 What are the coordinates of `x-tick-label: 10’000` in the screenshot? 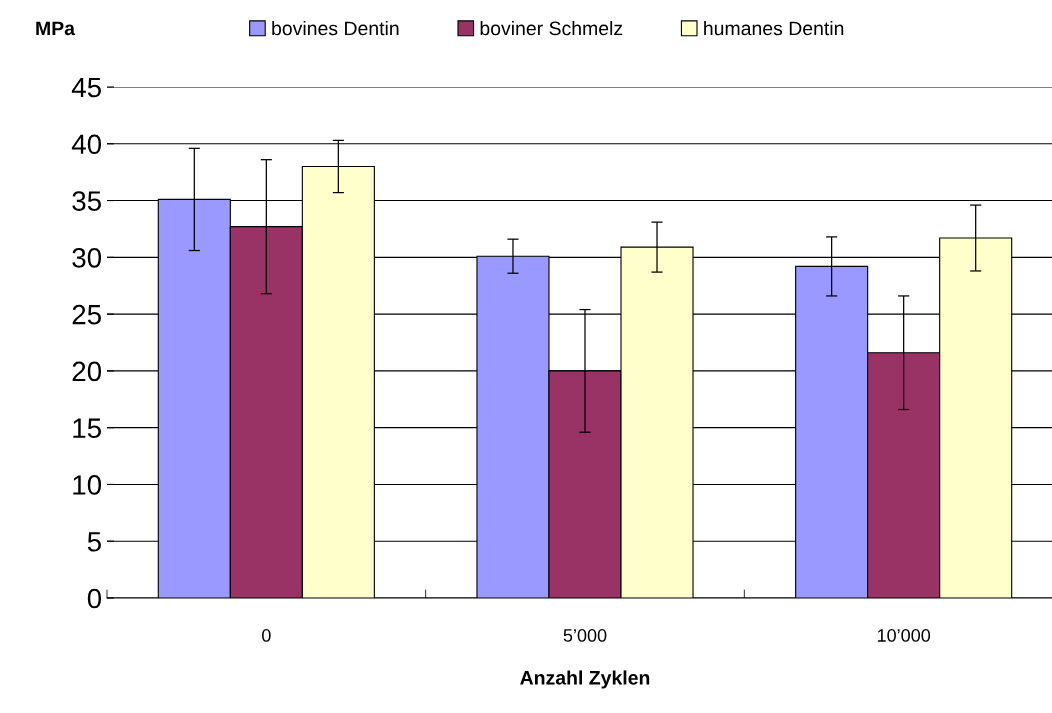 It's located at (904, 635).